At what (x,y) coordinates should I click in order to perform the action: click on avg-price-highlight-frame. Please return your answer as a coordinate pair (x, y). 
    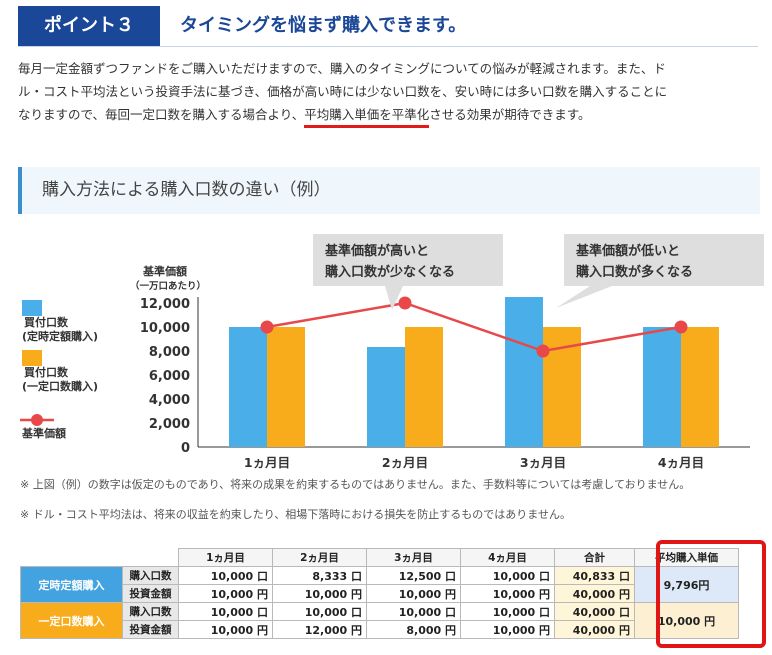
    Looking at the image, I should click on (711, 594).